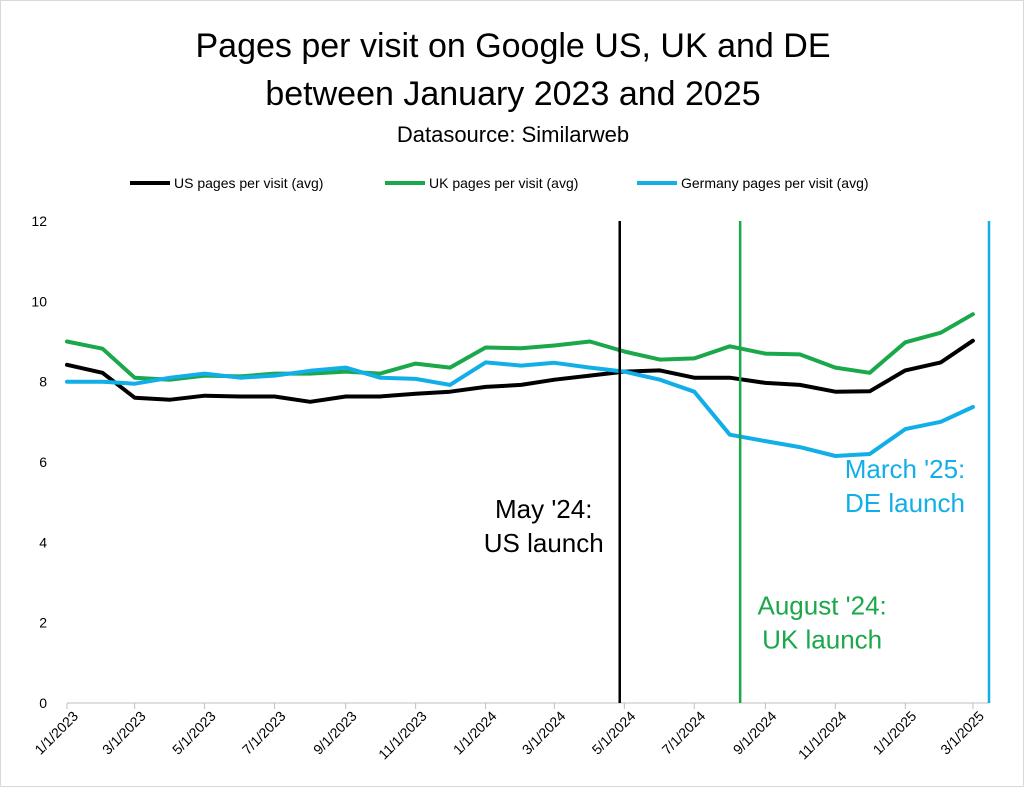 The image size is (1024, 788). What do you see at coordinates (248, 183) in the screenshot?
I see `legend-label: US pages per visit (avg)` at bounding box center [248, 183].